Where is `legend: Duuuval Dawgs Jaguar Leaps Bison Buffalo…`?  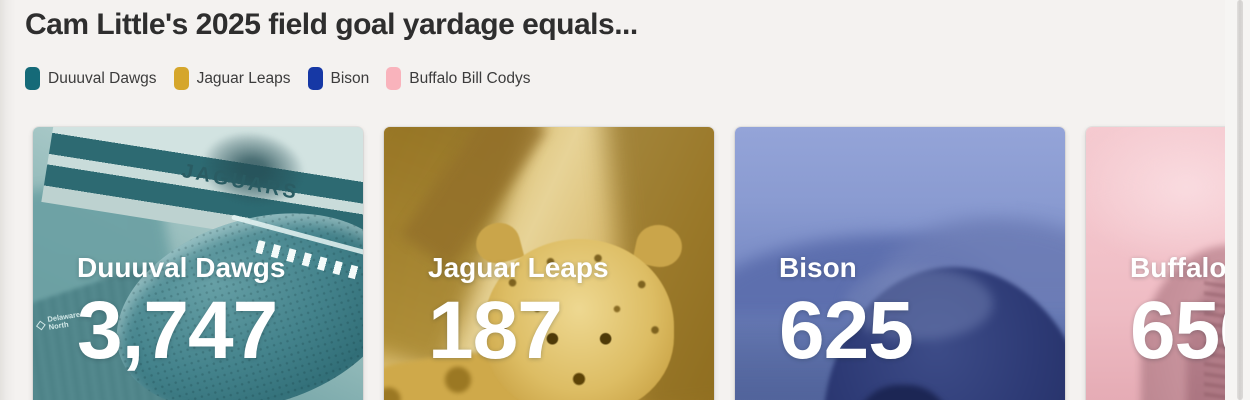
legend: Duuuval Dawgs Jaguar Leaps Bison Buffalo… is located at coordinates (277, 78).